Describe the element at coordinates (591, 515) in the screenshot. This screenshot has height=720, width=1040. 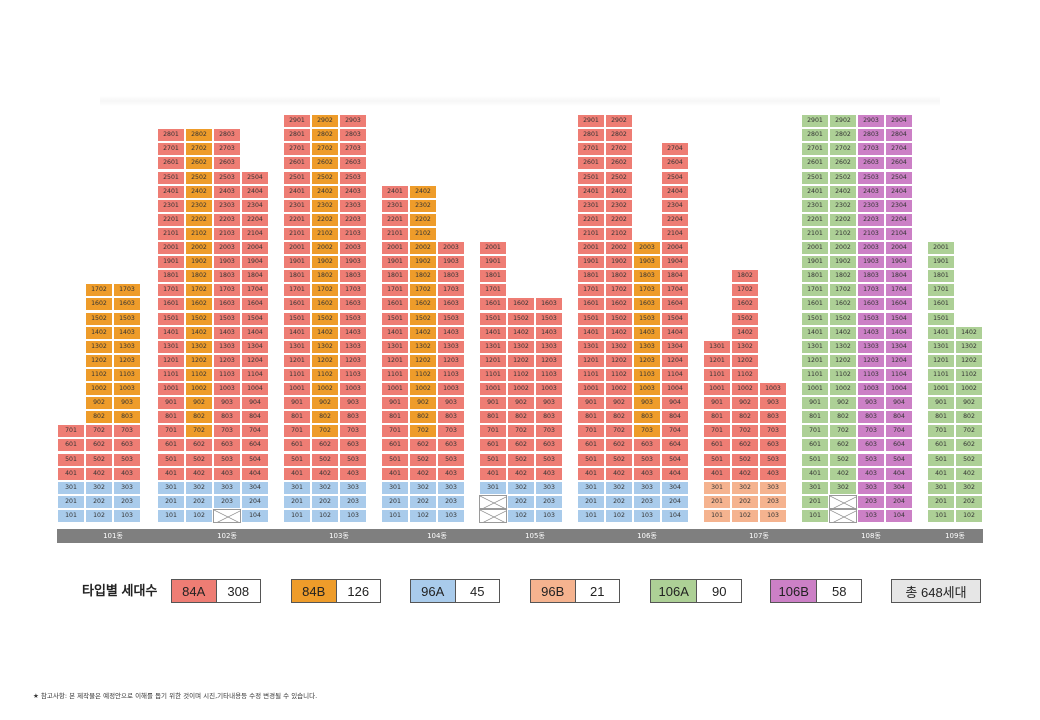
I see `unit-cell: 101` at that location.